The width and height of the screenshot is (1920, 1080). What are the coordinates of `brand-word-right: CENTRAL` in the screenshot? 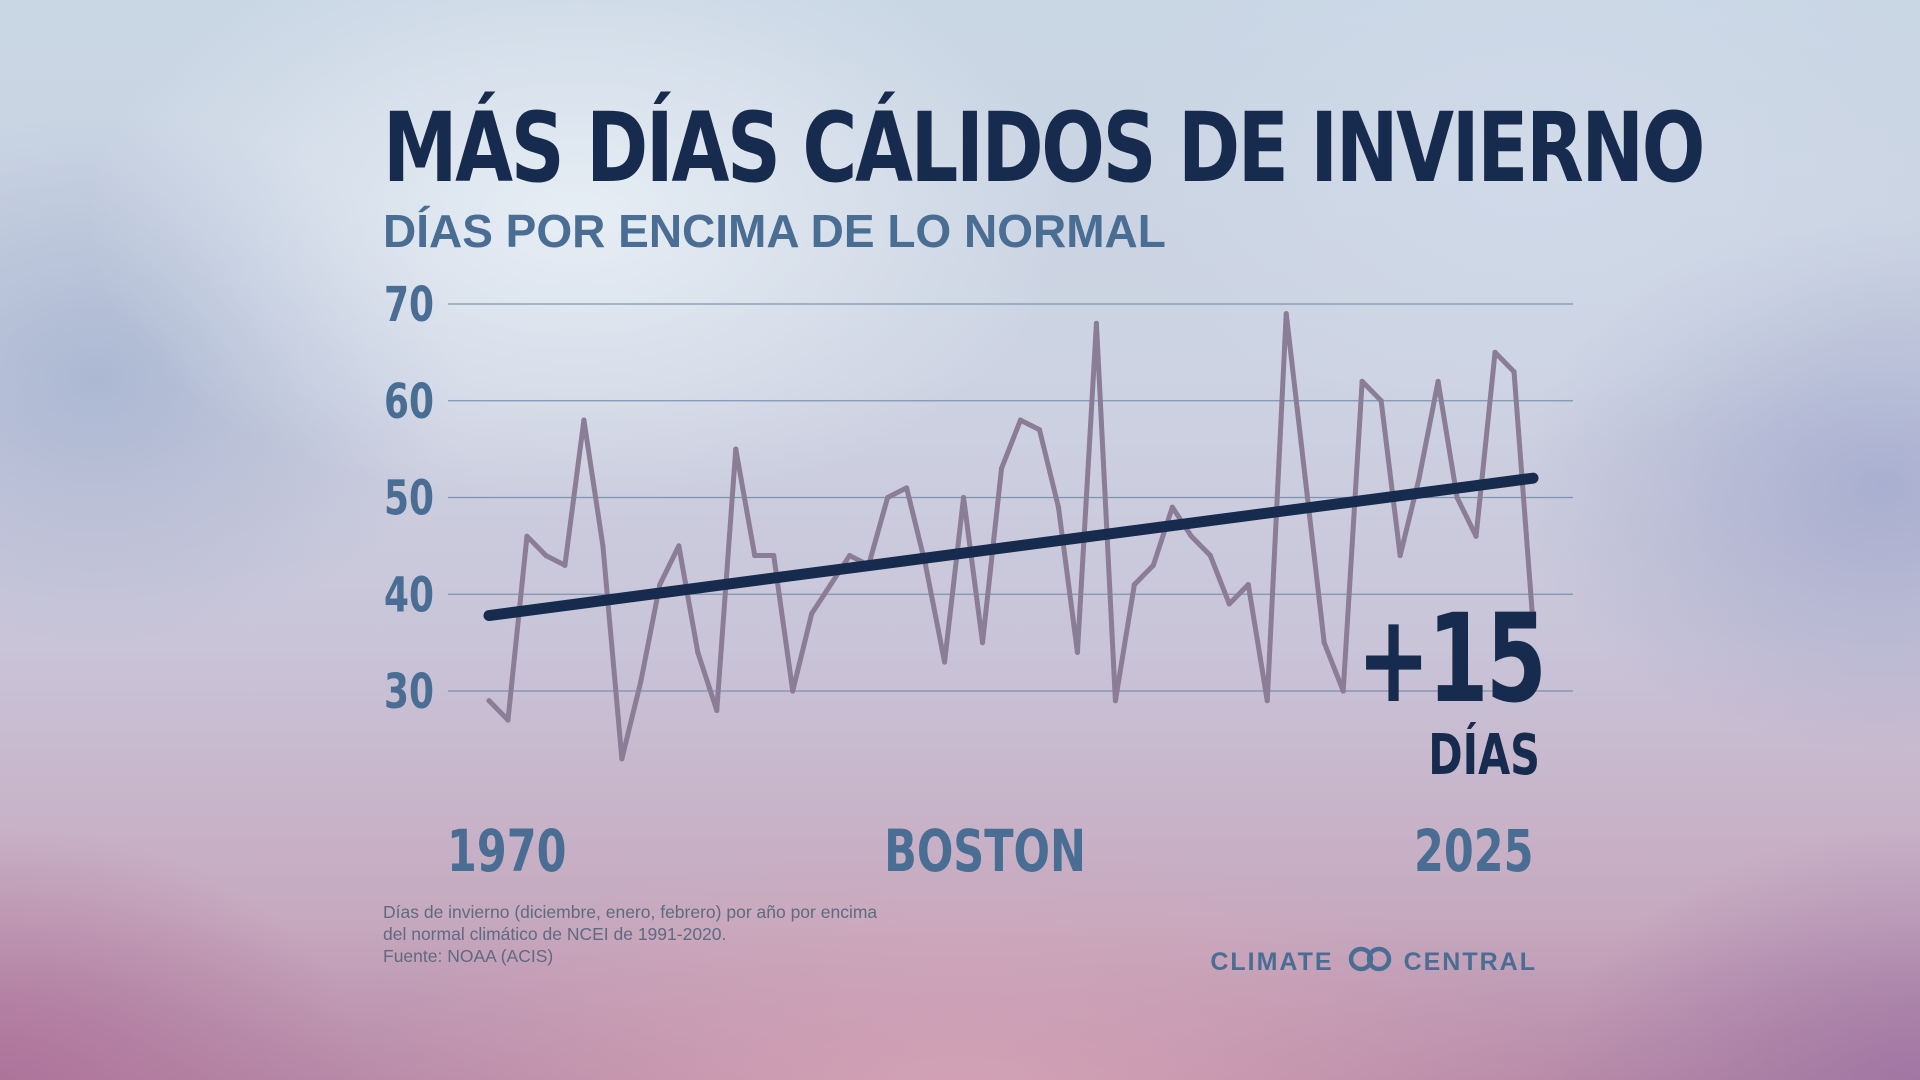 It's located at (1470, 962).